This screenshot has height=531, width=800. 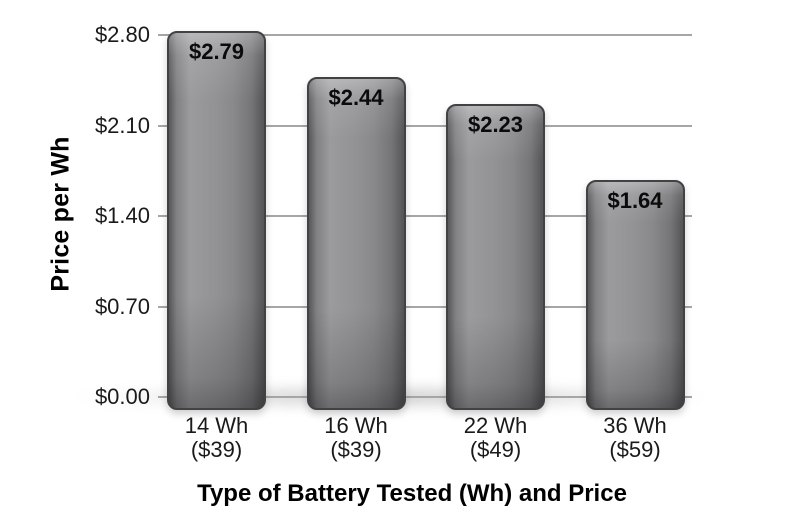 I want to click on category-label: 14 Wh ($39), so click(x=217, y=438).